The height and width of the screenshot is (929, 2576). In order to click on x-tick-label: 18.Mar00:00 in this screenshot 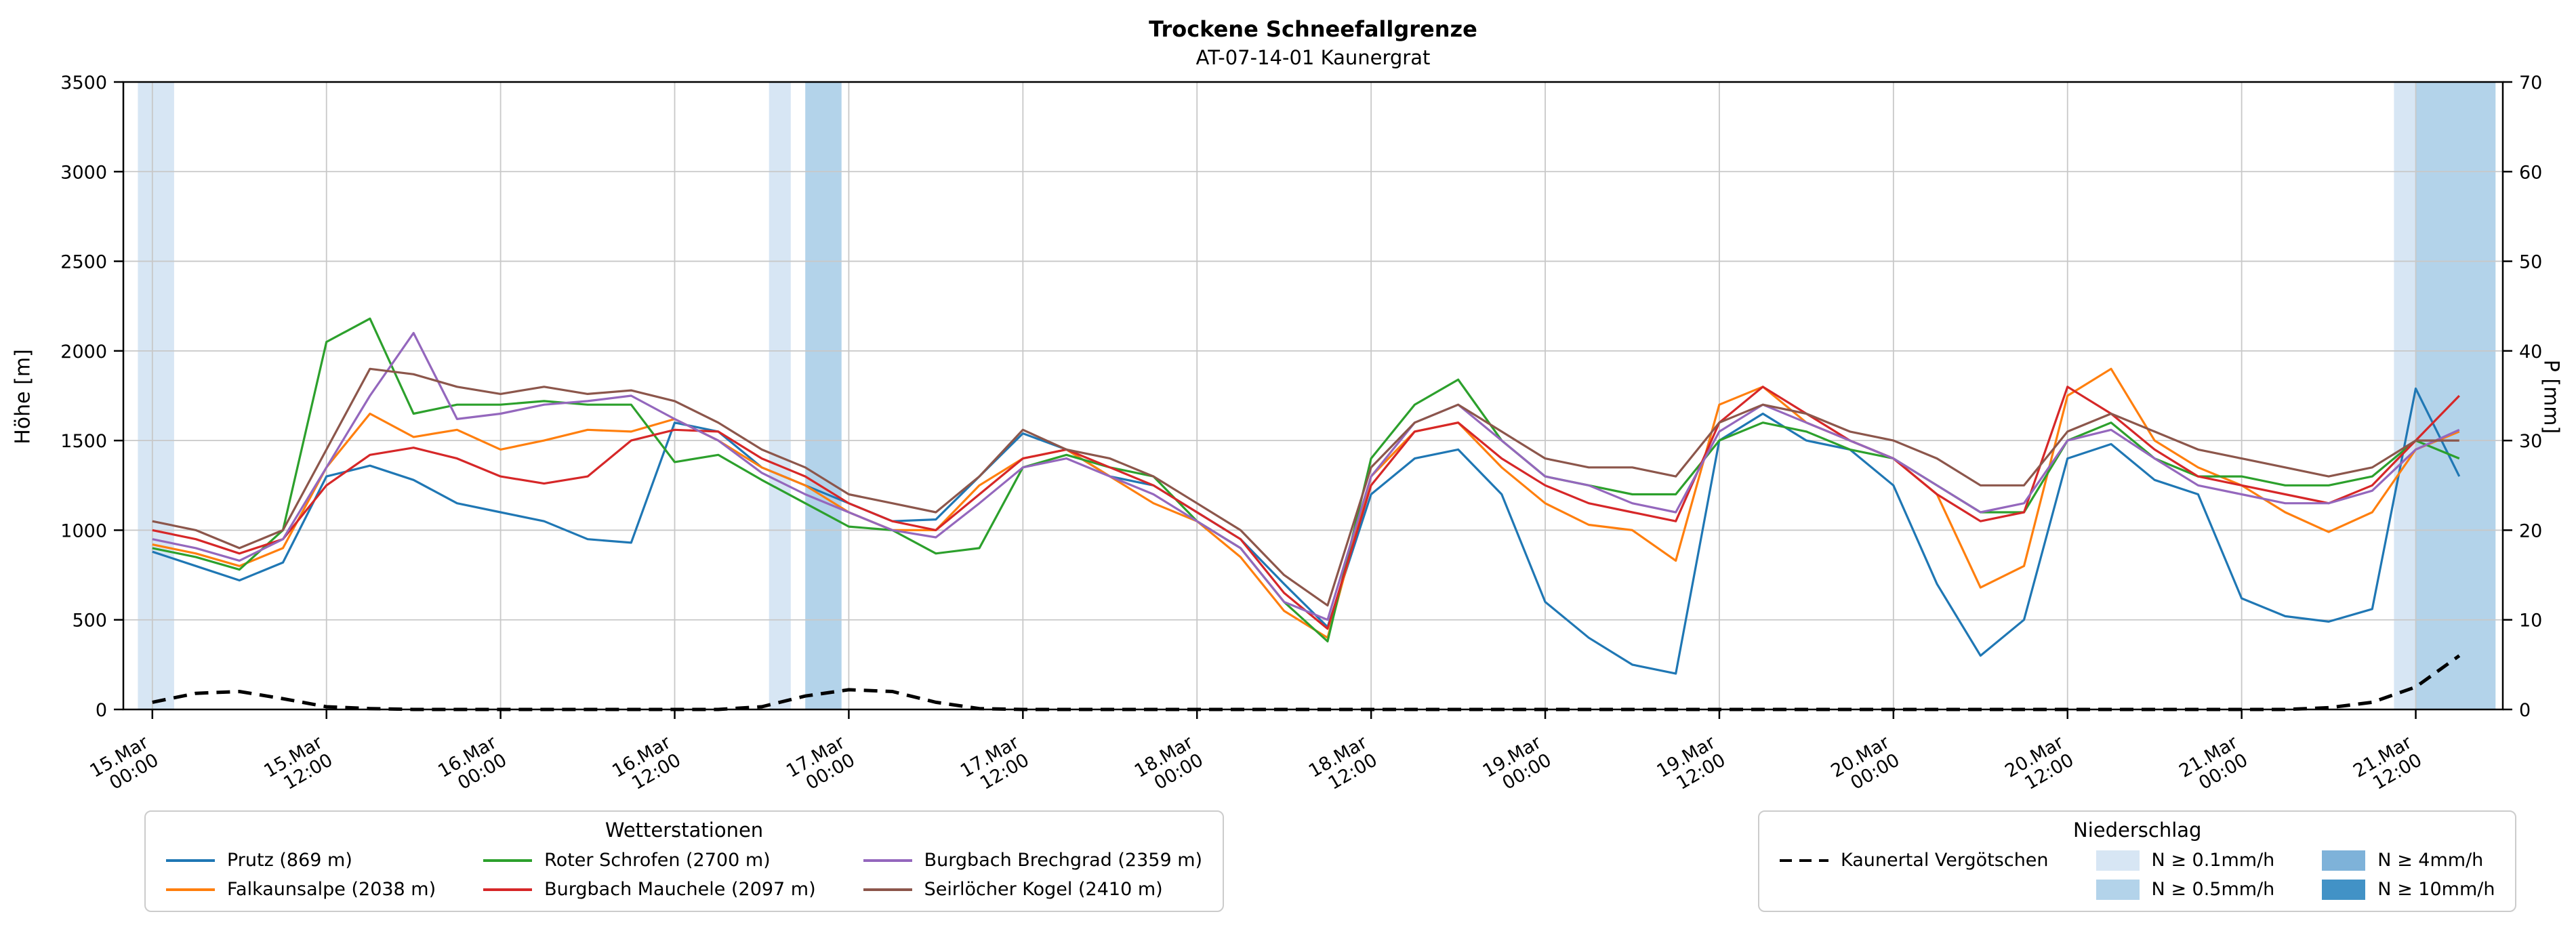, I will do `click(1169, 766)`.